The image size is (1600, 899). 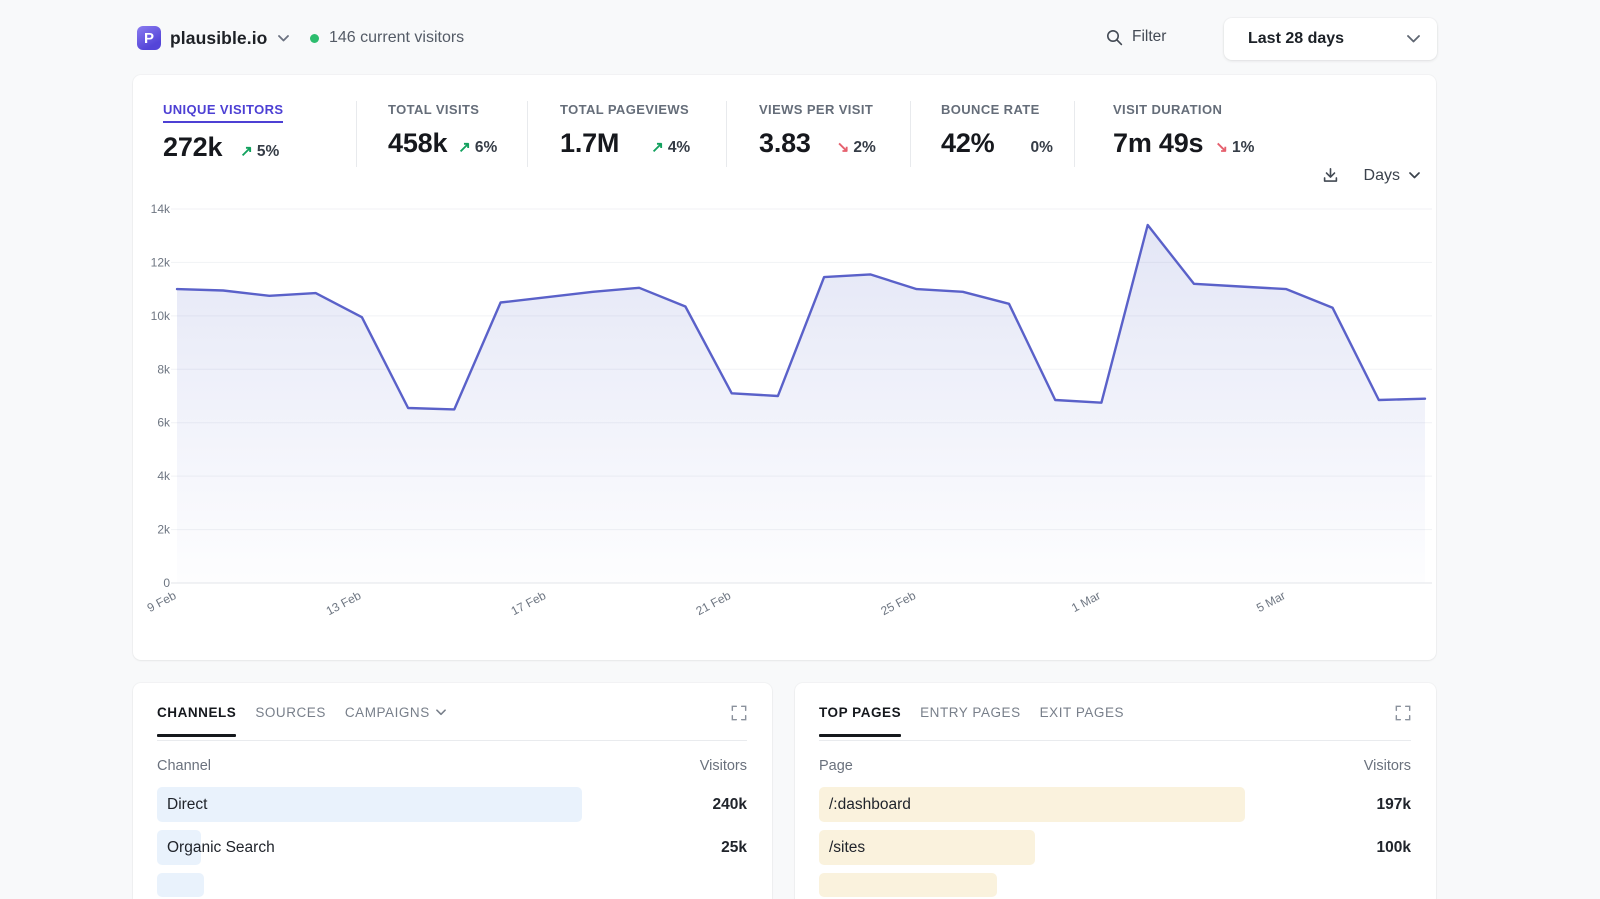 I want to click on row-label: Direct, so click(x=187, y=804).